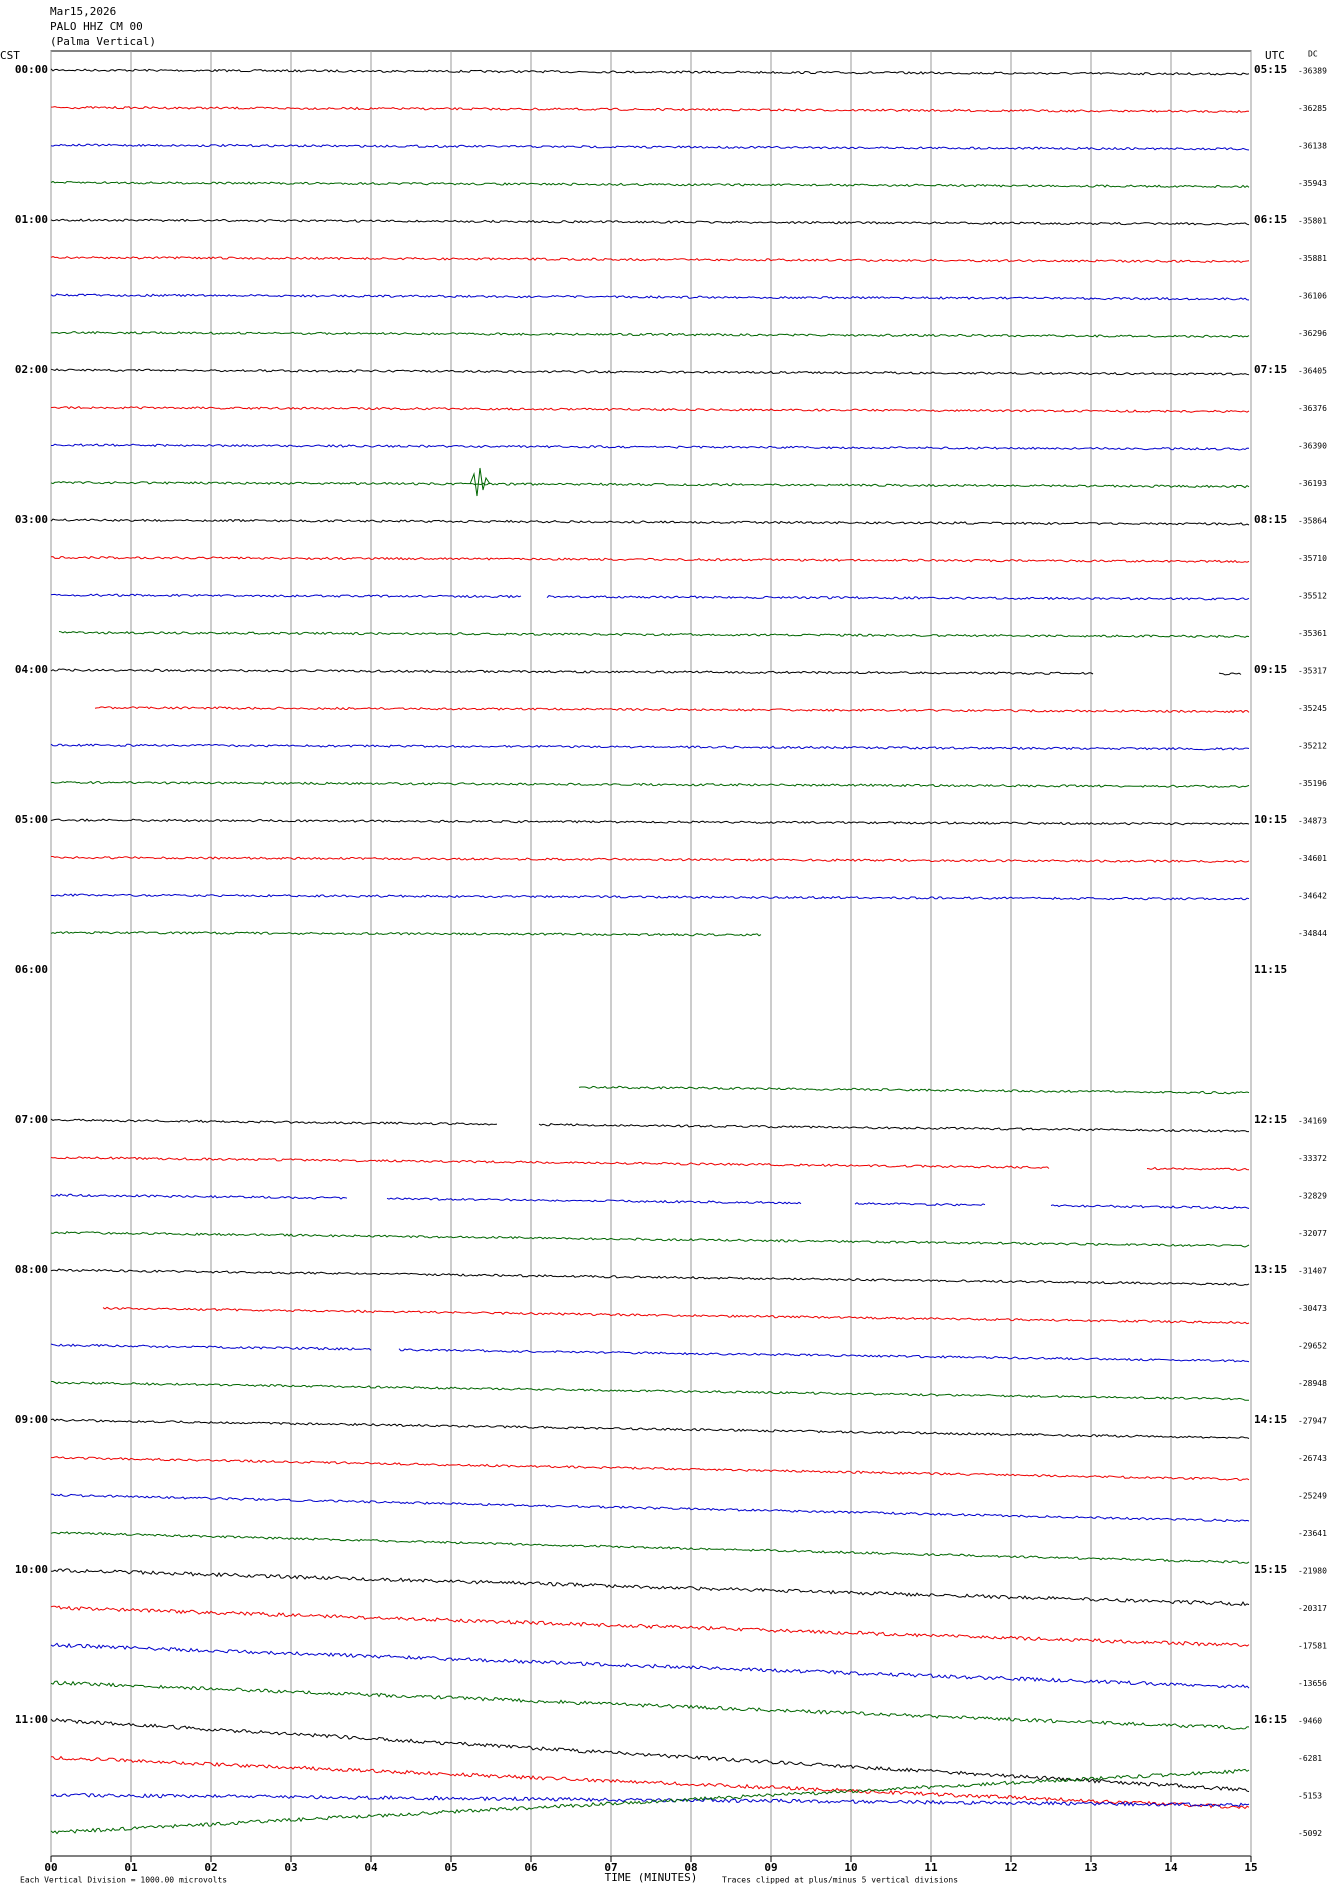  Describe the element at coordinates (131, 1867) in the screenshot. I see `x-tick-label: 01` at that location.